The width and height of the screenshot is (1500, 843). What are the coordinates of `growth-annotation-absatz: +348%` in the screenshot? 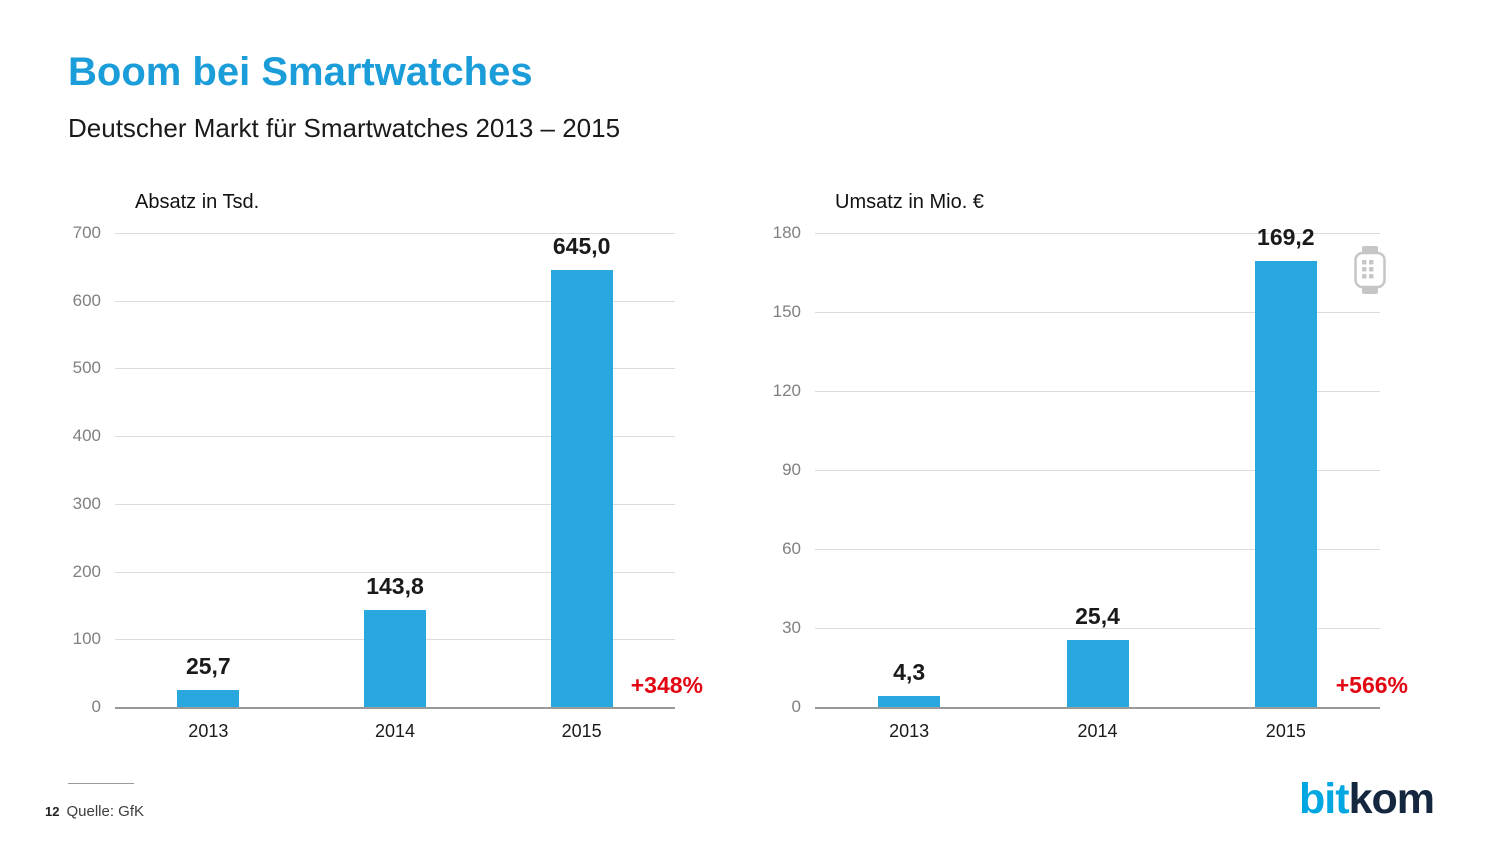 It's located at (666, 685).